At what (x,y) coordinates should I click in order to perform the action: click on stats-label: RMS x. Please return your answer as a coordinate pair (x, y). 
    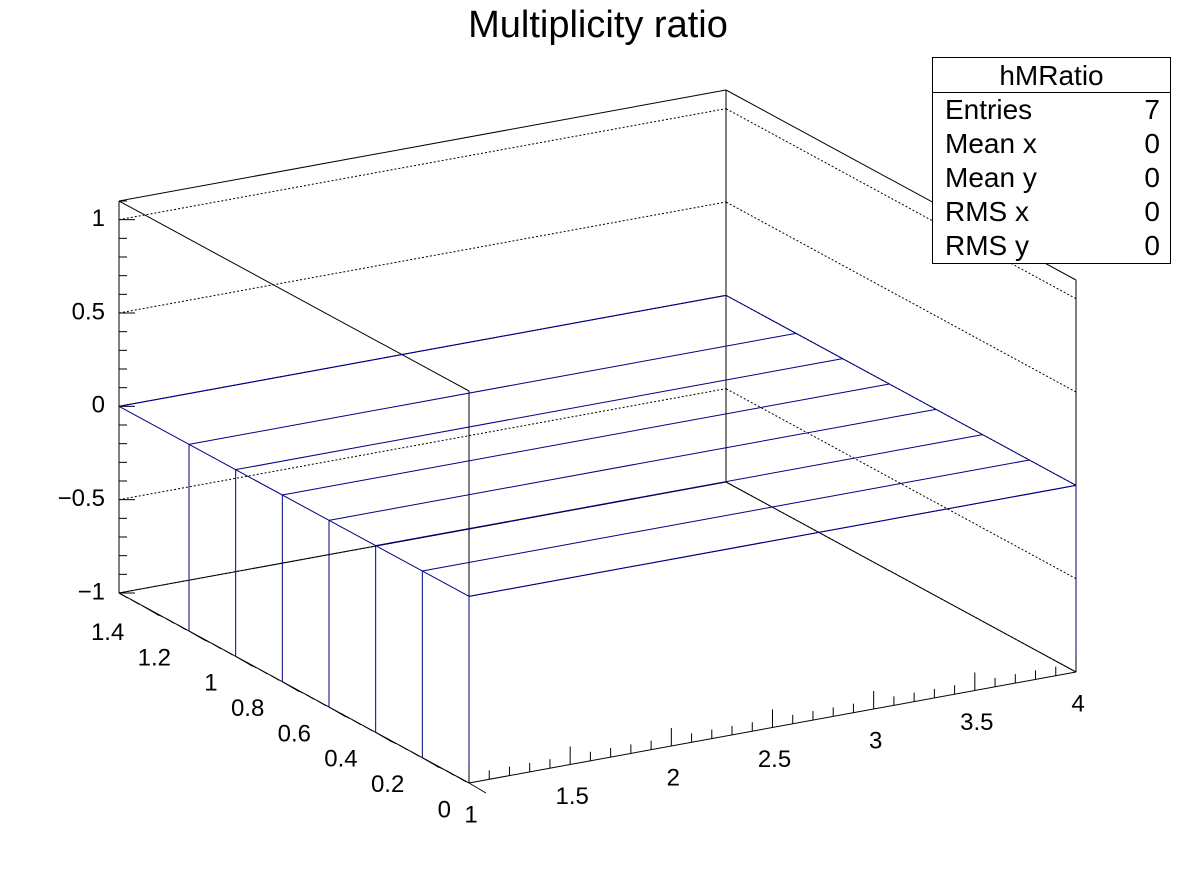
    Looking at the image, I should click on (987, 211).